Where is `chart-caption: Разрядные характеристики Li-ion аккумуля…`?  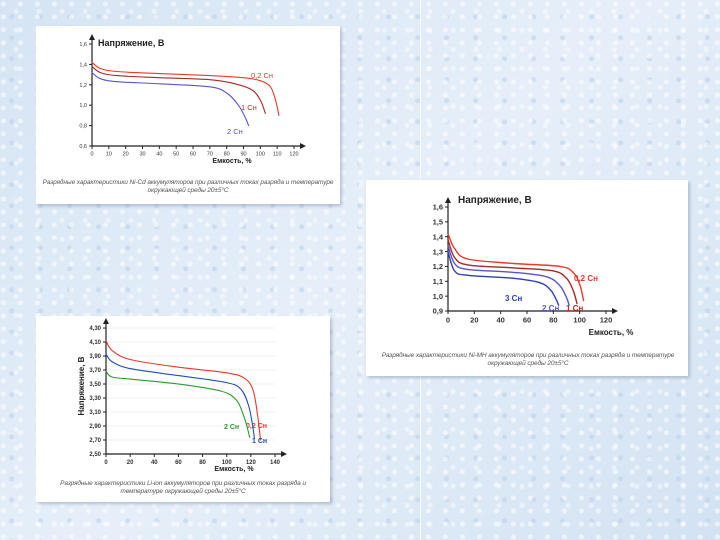 chart-caption: Разрядные характеристики Li-ion аккумуля… is located at coordinates (183, 487).